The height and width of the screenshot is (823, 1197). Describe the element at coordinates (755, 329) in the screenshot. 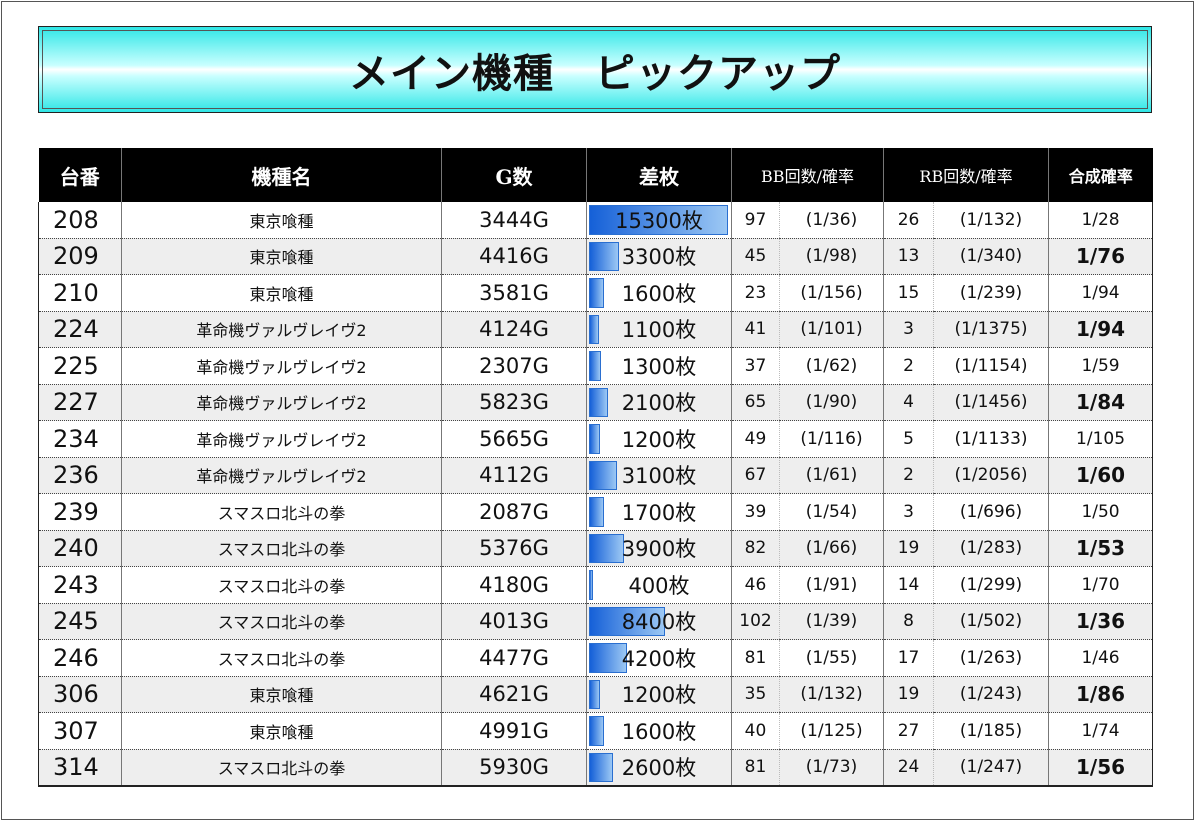

I see `bb-count-cell: 41` at that location.